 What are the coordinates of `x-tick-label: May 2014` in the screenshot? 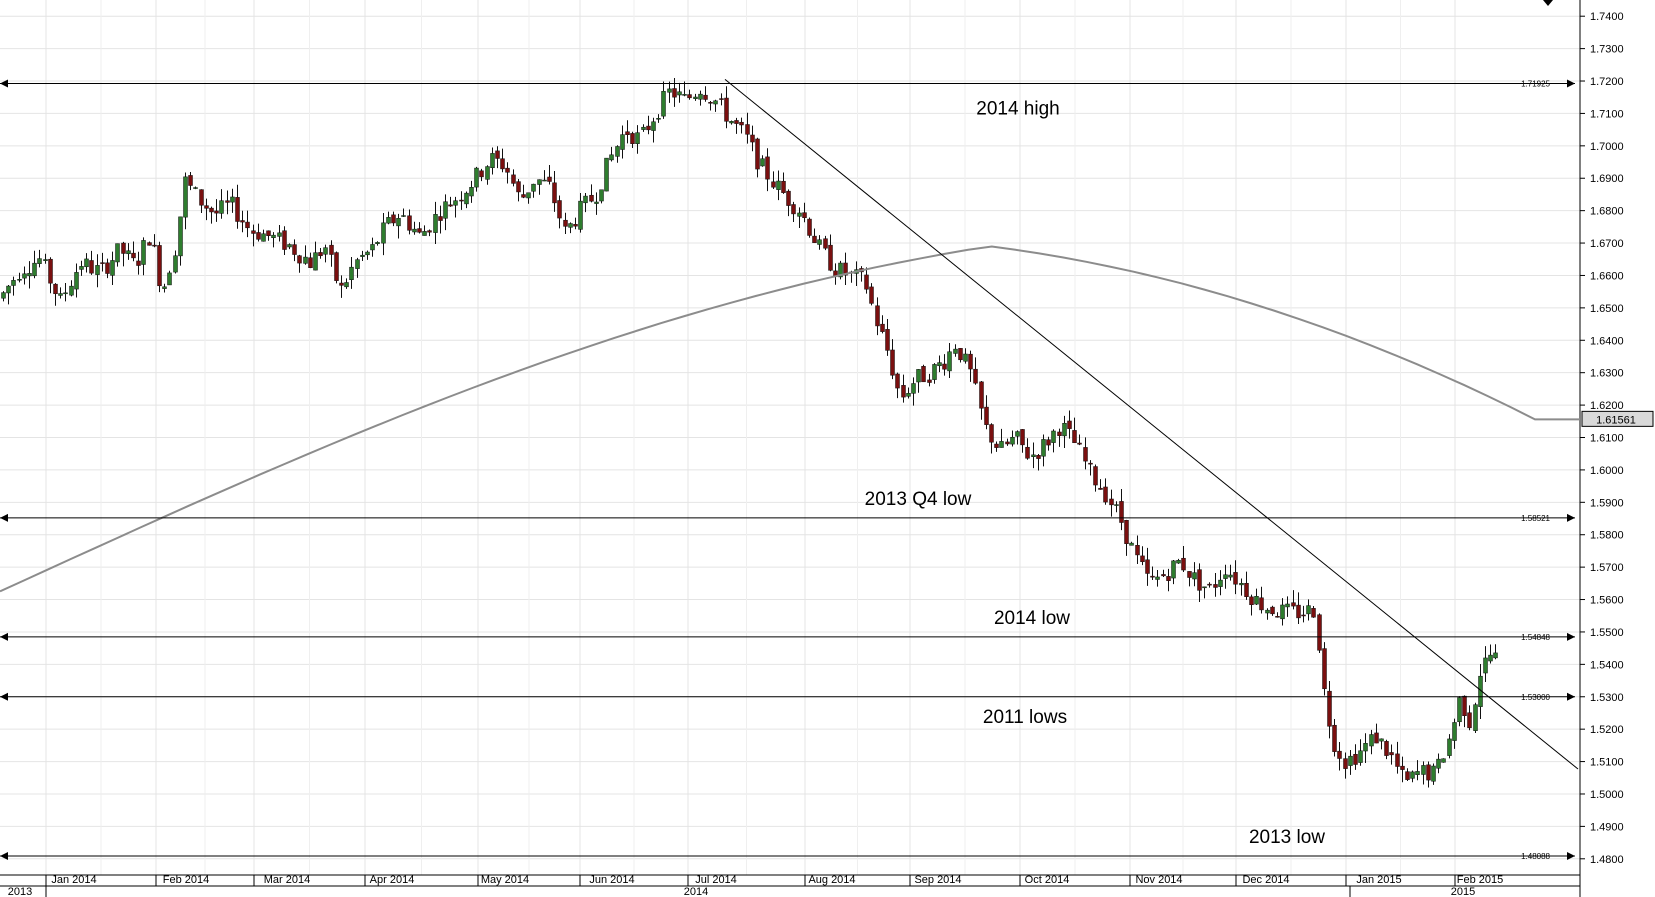 It's located at (505, 880).